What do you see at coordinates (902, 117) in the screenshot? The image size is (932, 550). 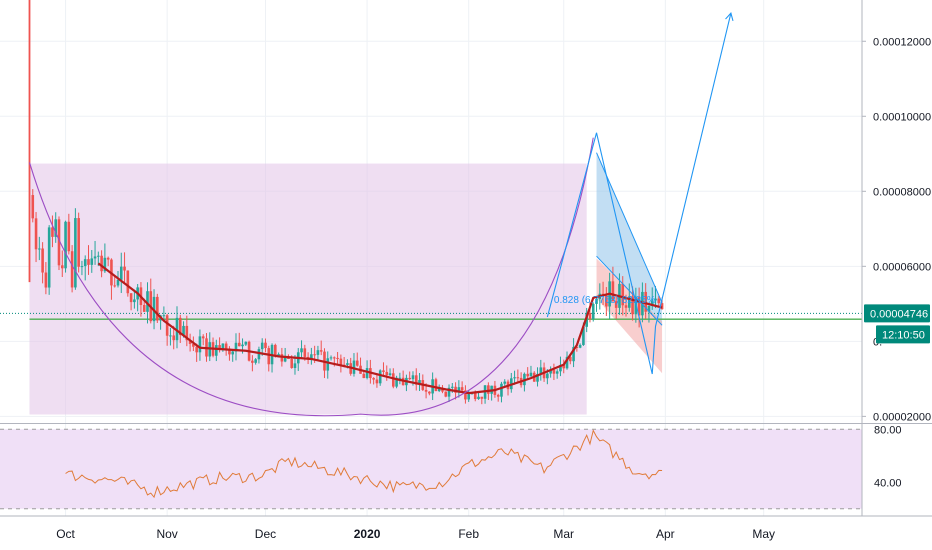 I see `price-tick-label: 0.00010000` at bounding box center [902, 117].